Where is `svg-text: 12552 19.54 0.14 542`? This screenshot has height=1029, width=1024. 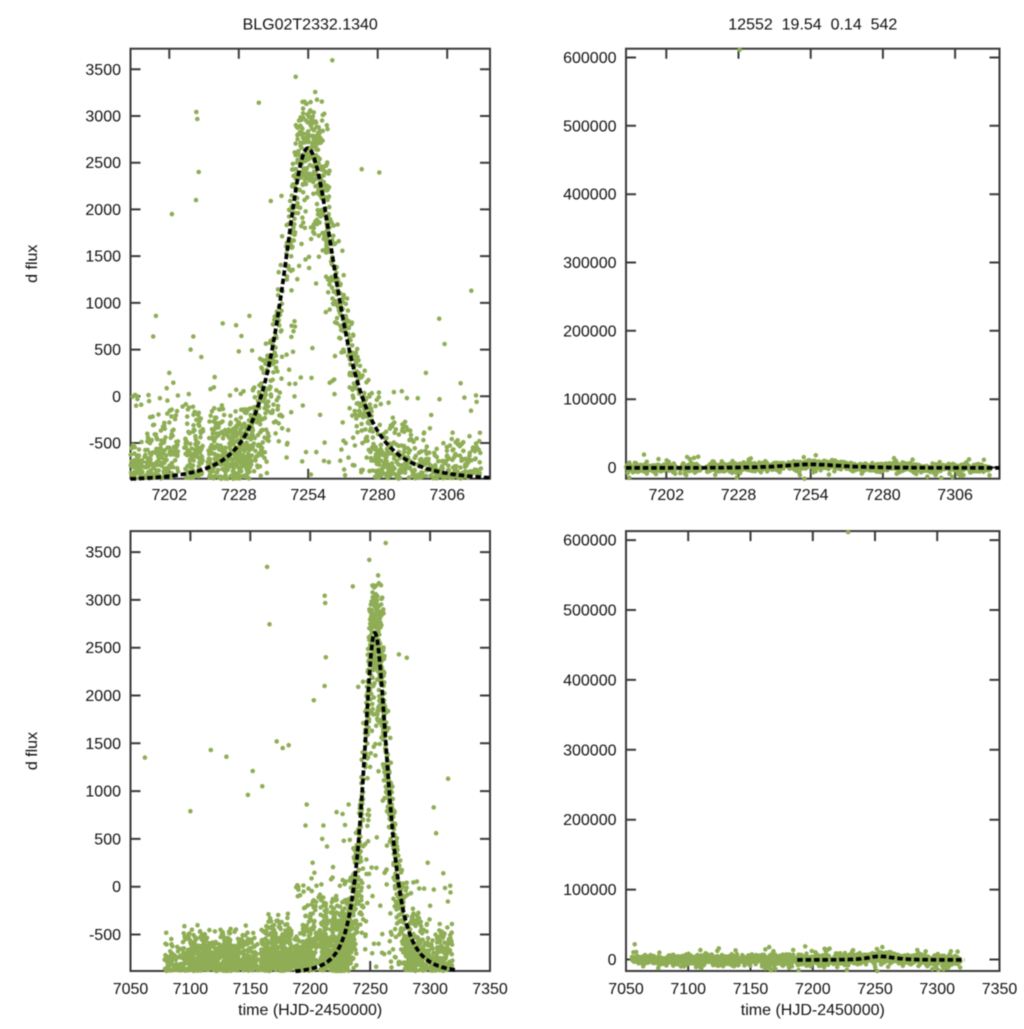 svg-text: 12552 19.54 0.14 542 is located at coordinates (812, 25).